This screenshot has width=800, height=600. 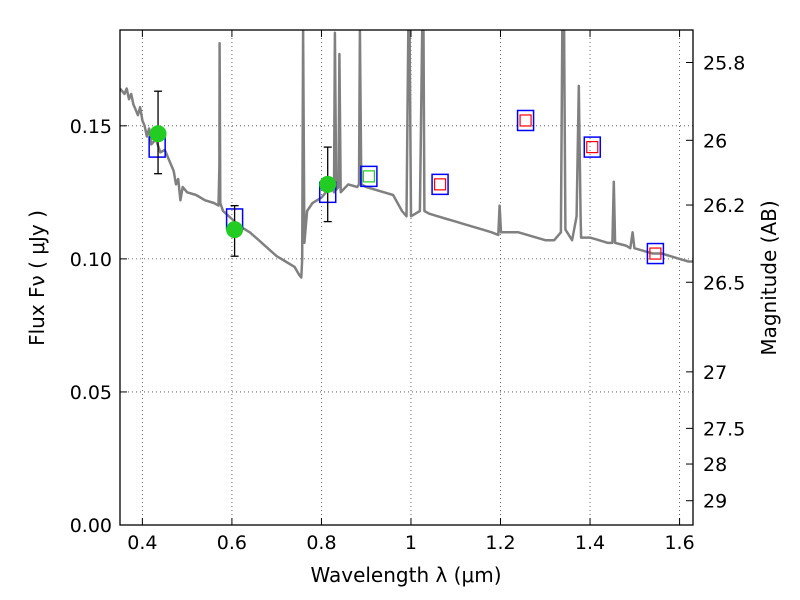 I want to click on x-tick-label: 0.6, so click(x=232, y=543).